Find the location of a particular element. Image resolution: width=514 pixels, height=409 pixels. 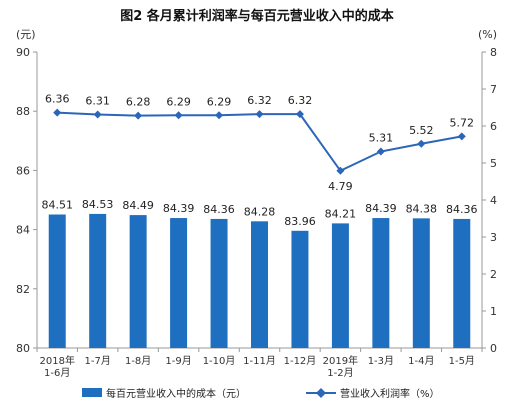

left-tick-label: 84 is located at coordinates (23, 230).